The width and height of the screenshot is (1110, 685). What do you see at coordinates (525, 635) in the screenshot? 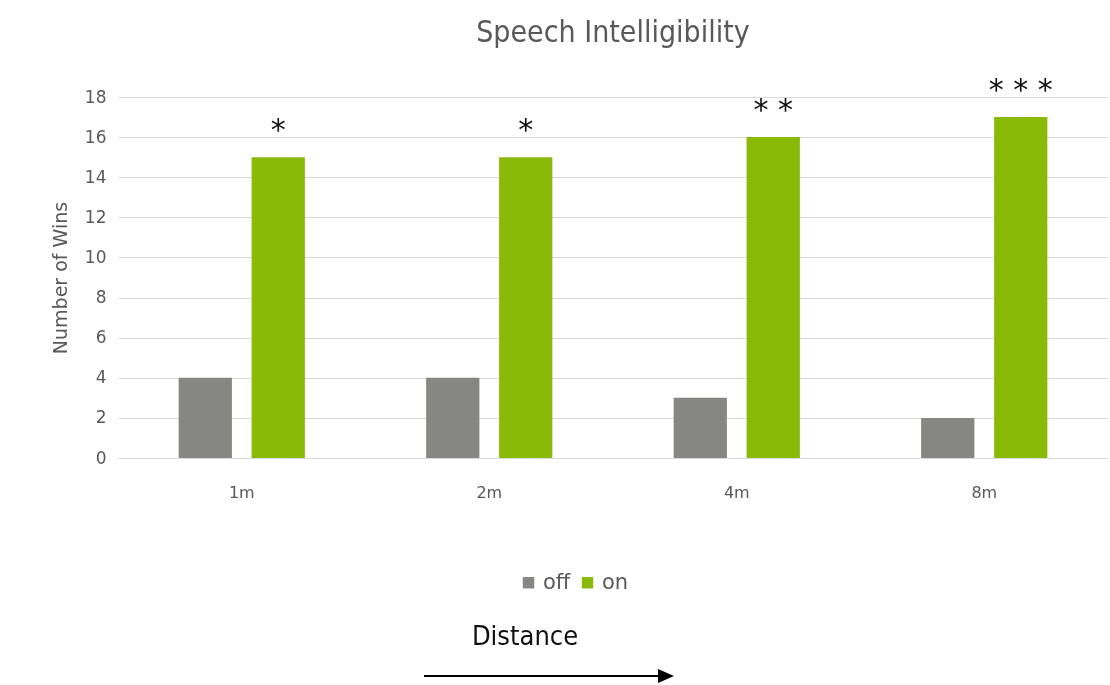
I see `x-axis-title: Distance` at bounding box center [525, 635].